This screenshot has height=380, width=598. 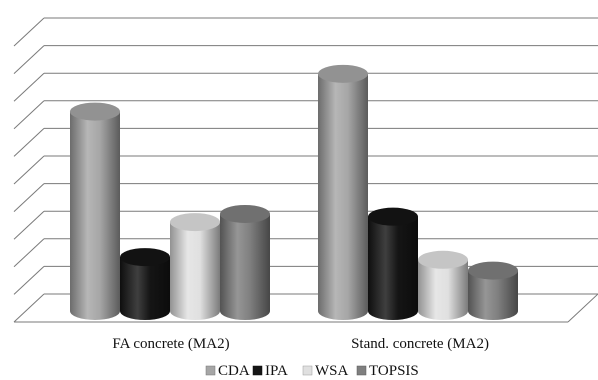 What do you see at coordinates (332, 371) in the screenshot?
I see `legend-label: WSA` at bounding box center [332, 371].